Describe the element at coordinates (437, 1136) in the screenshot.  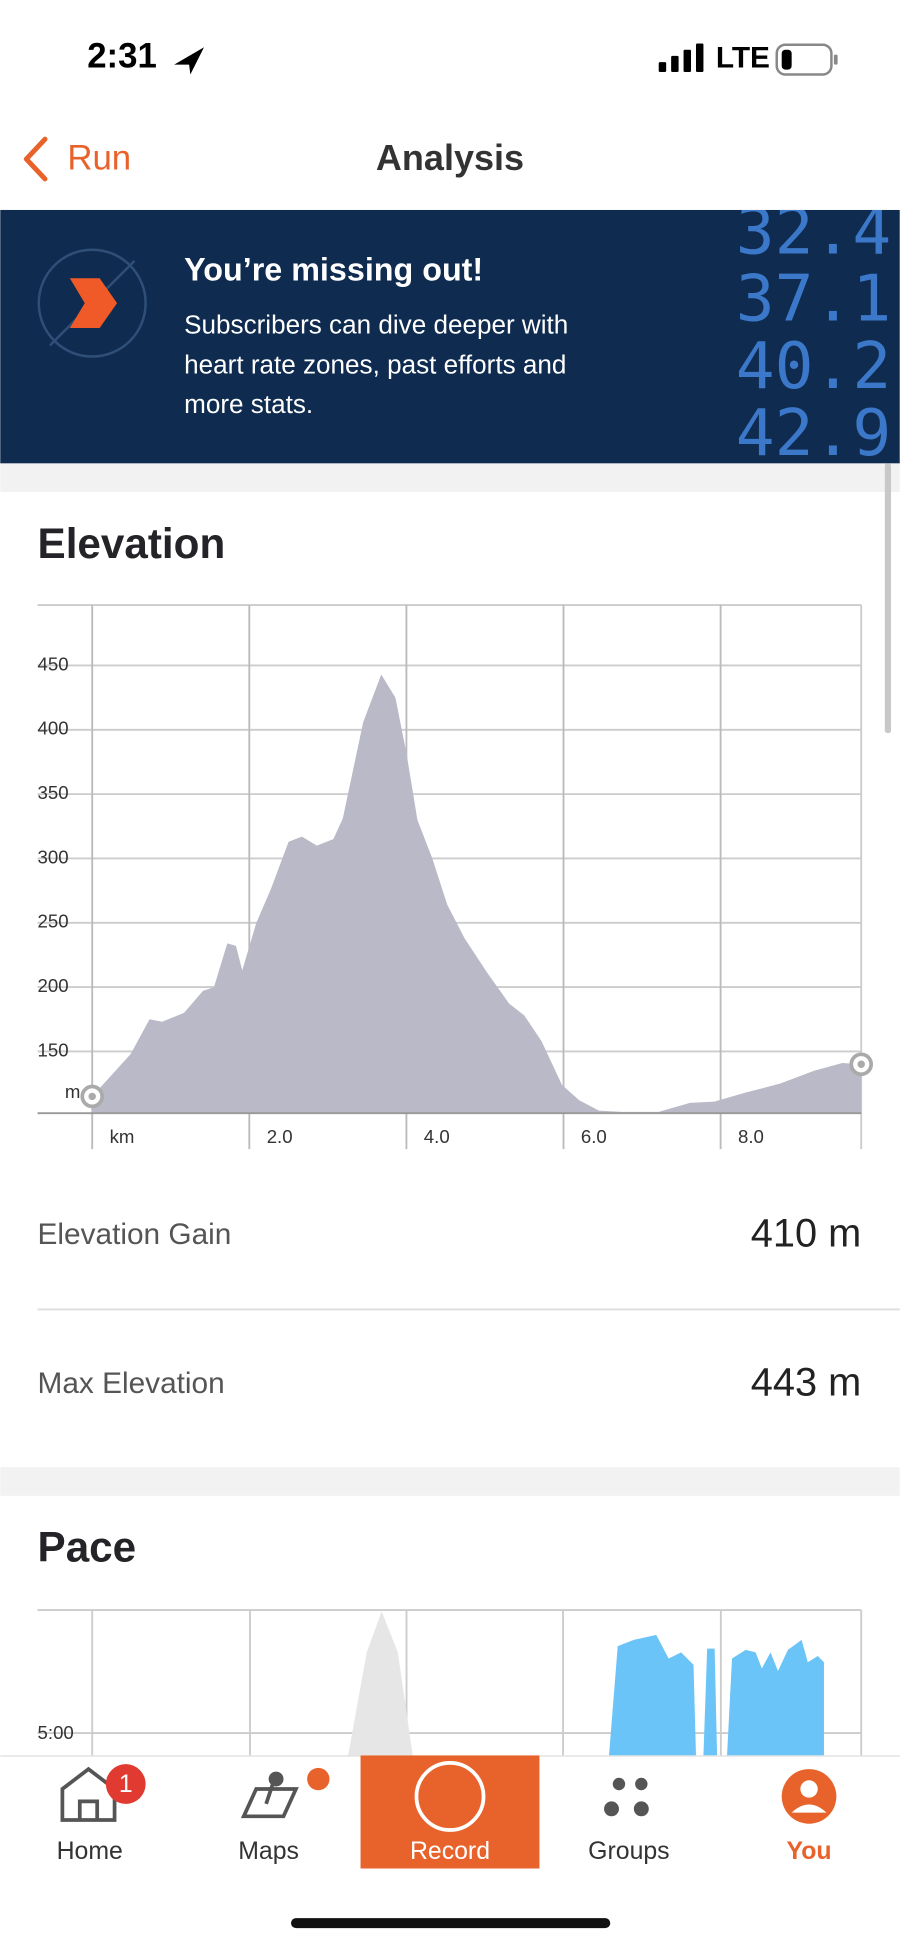
I see `x-tick-label: 4.0` at that location.